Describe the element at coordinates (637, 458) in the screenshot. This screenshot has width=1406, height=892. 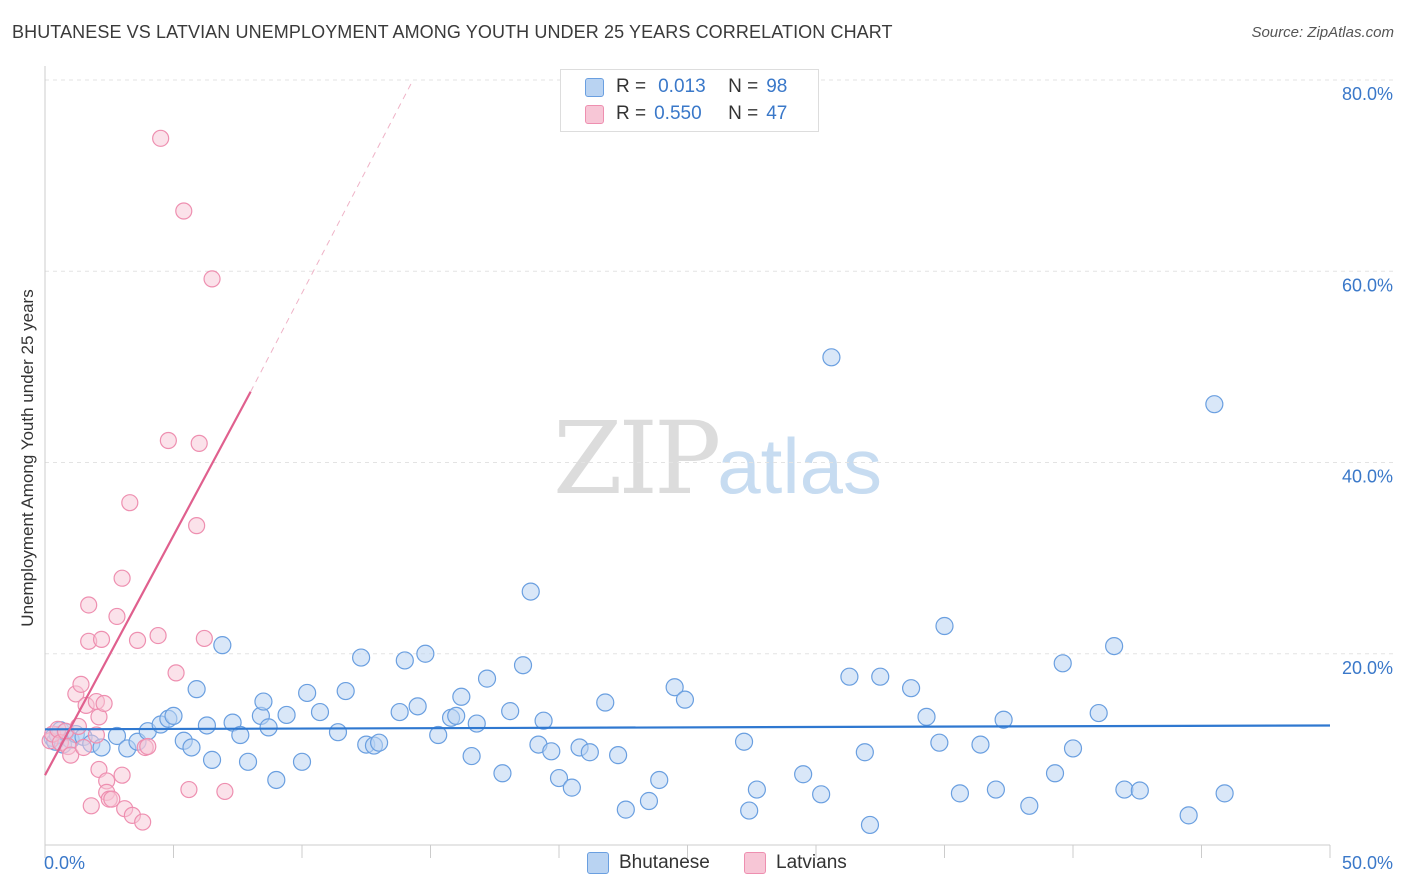
I see `watermark-zip: ZIP` at that location.